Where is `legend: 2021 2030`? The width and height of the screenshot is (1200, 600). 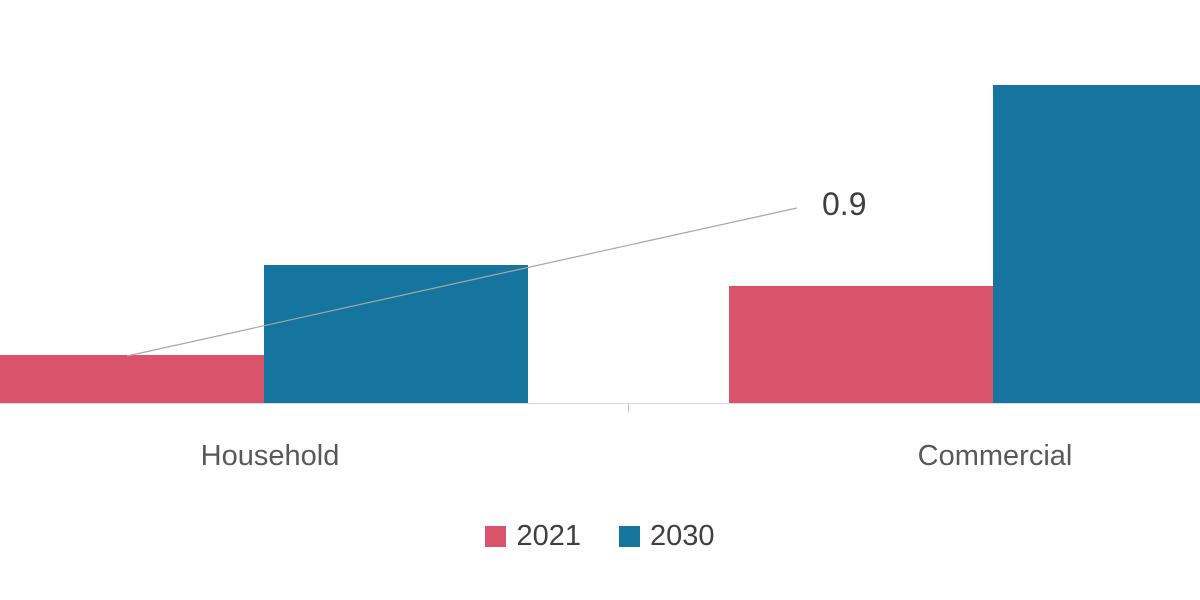
legend: 2021 2030 is located at coordinates (600, 536).